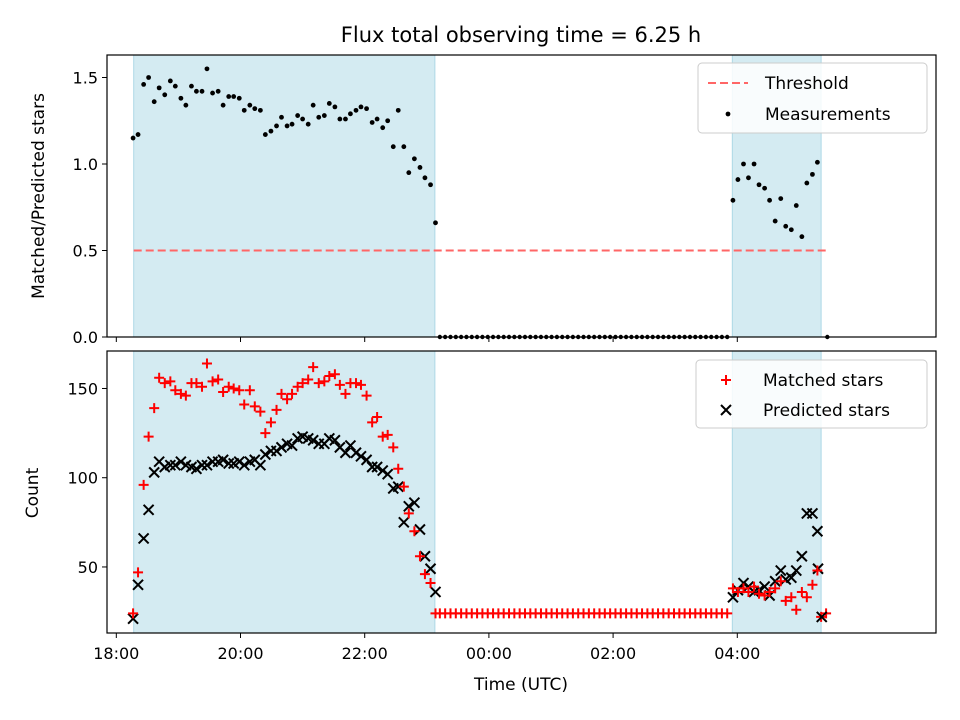 This screenshot has height=720, width=960. I want to click on bottom-legend-box, so click(811, 394).